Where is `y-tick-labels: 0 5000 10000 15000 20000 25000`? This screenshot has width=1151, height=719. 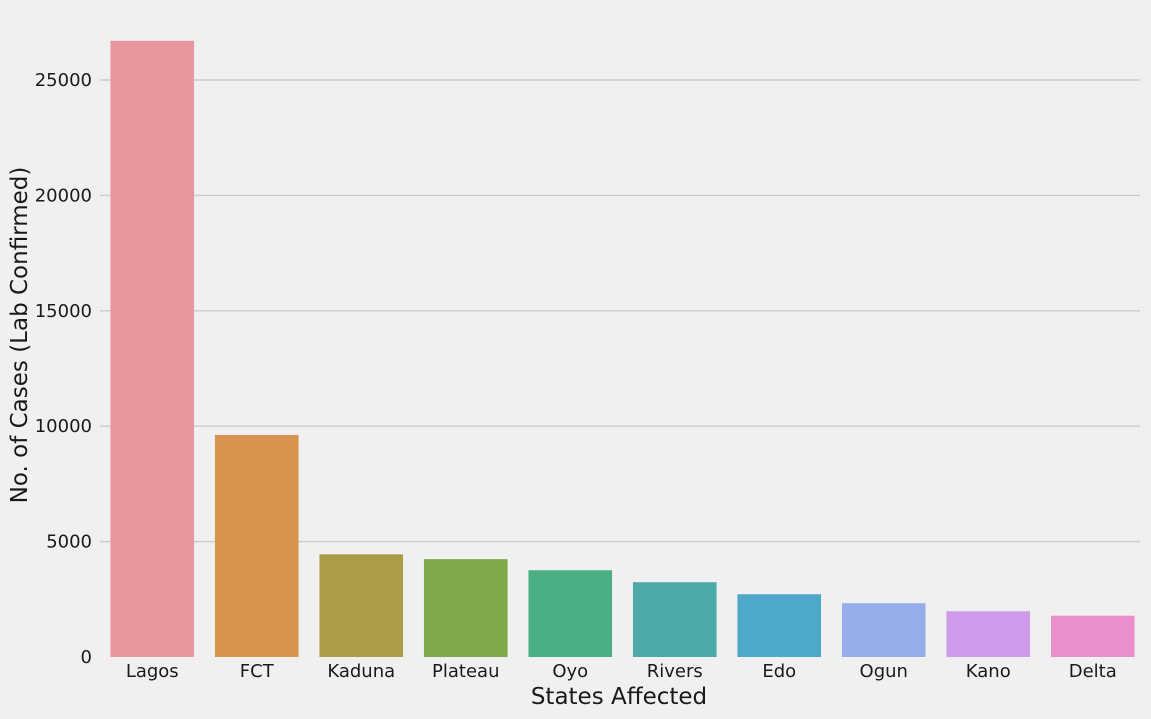
y-tick-labels: 0 5000 10000 15000 20000 25000 is located at coordinates (63, 369).